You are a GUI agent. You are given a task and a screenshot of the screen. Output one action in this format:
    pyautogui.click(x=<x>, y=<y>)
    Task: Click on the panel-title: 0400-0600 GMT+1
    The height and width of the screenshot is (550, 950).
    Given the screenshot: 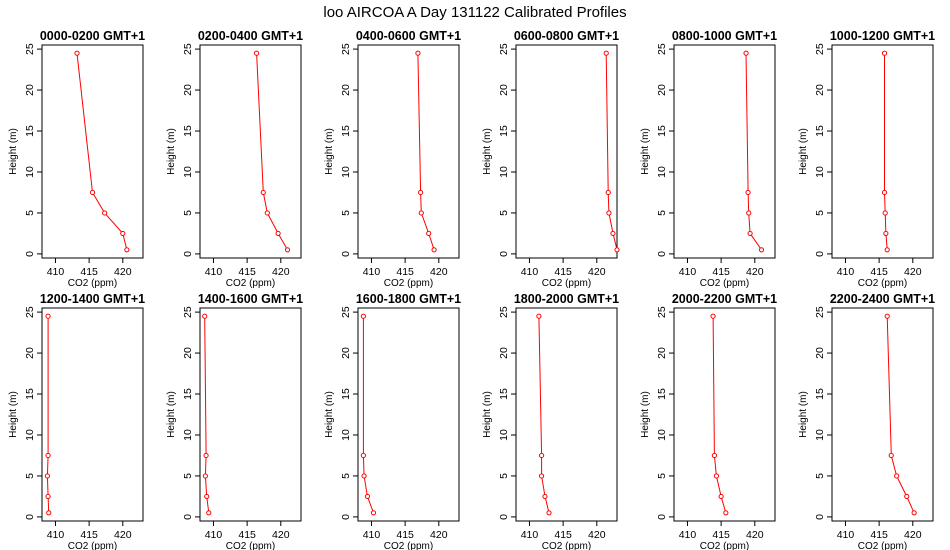 What is the action you would take?
    pyautogui.click(x=408, y=36)
    